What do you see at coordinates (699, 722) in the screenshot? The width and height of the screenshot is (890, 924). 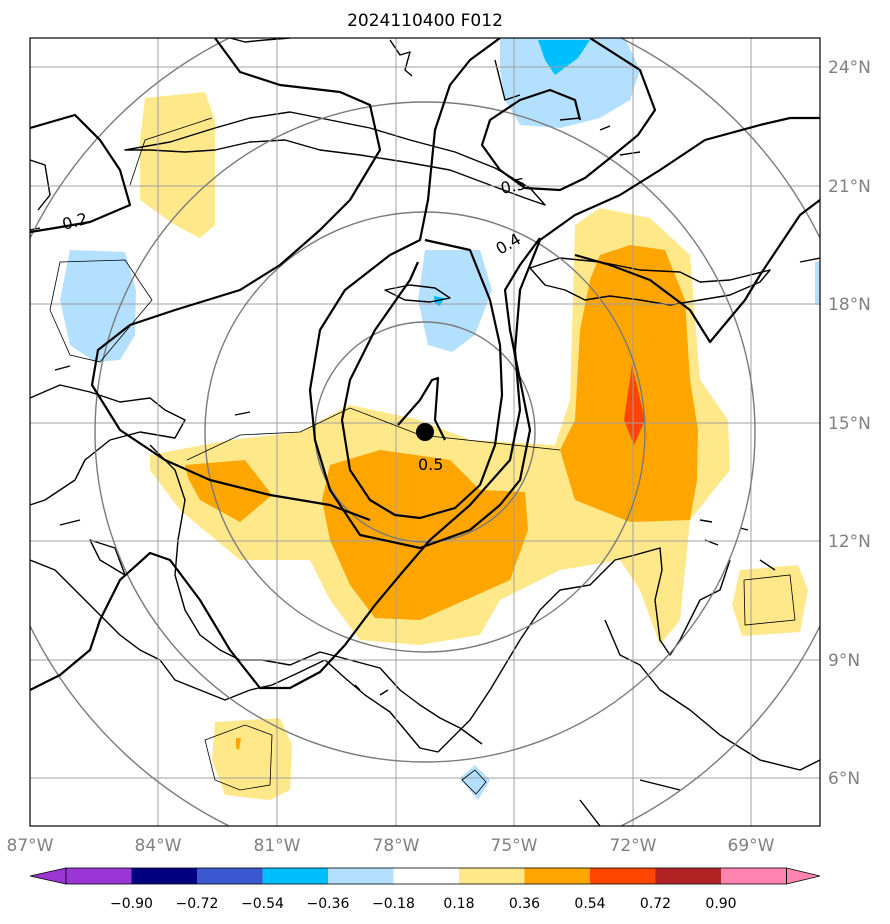 I see `coast-south-america-inland` at bounding box center [699, 722].